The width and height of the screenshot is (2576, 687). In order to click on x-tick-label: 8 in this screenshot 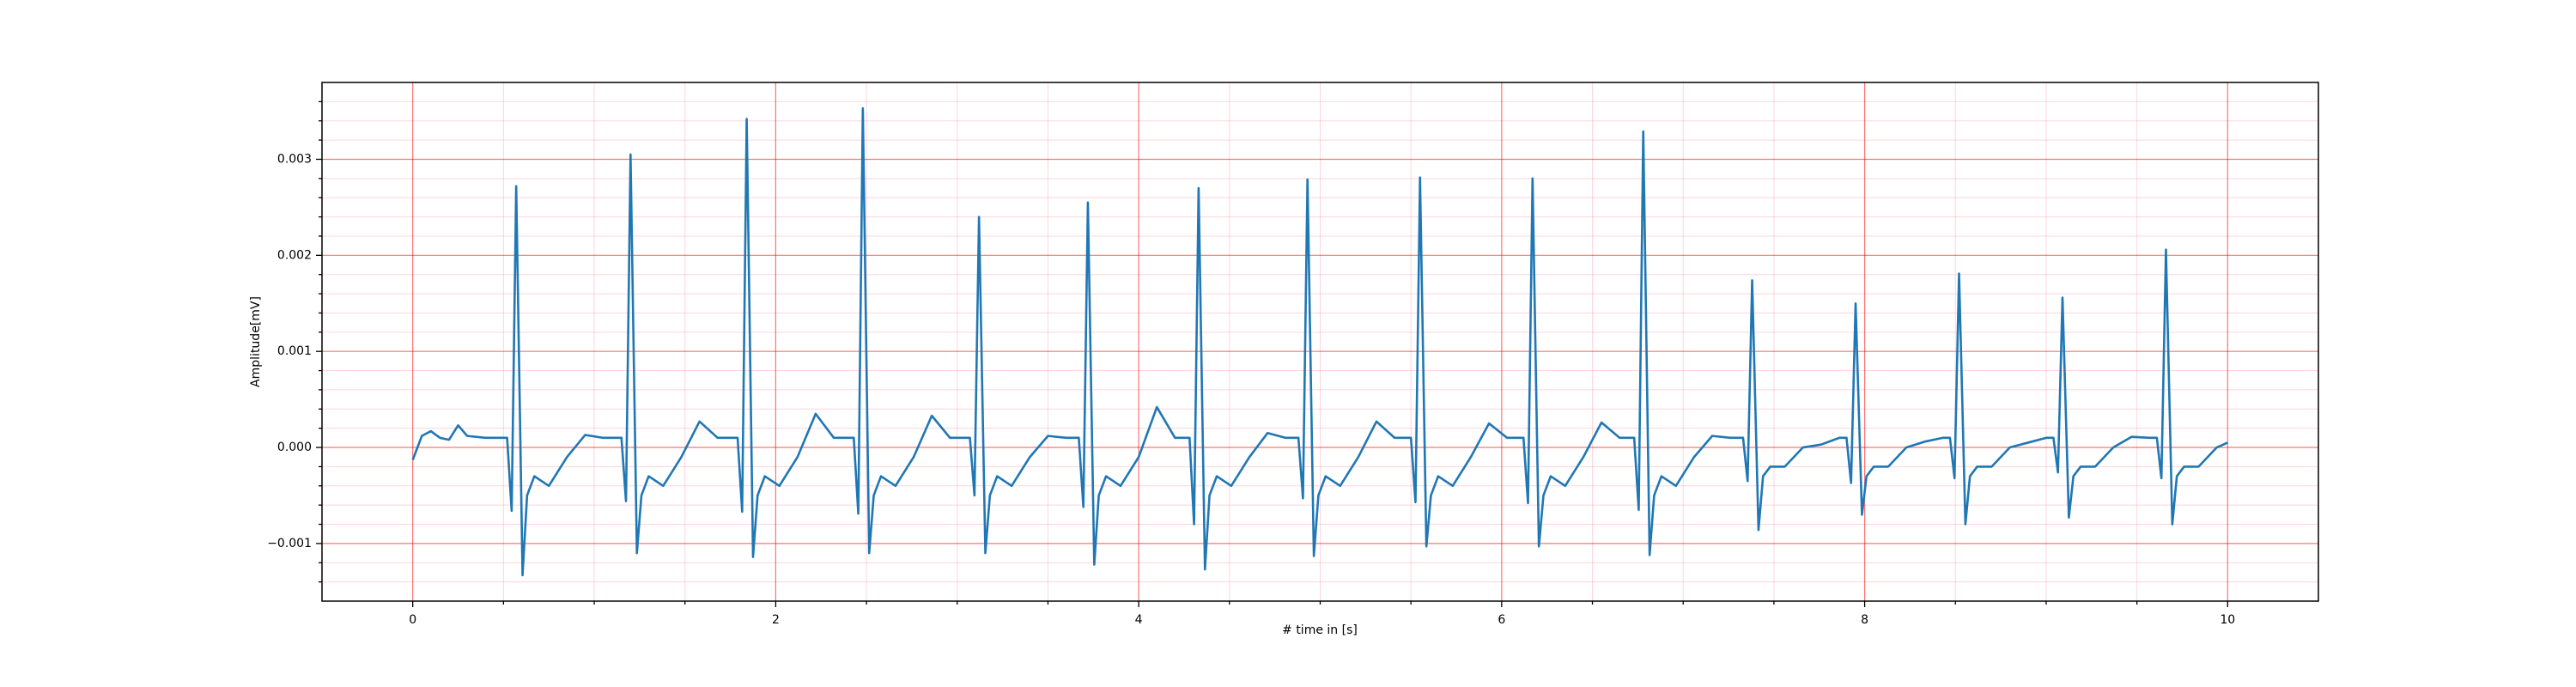, I will do `click(1865, 620)`.